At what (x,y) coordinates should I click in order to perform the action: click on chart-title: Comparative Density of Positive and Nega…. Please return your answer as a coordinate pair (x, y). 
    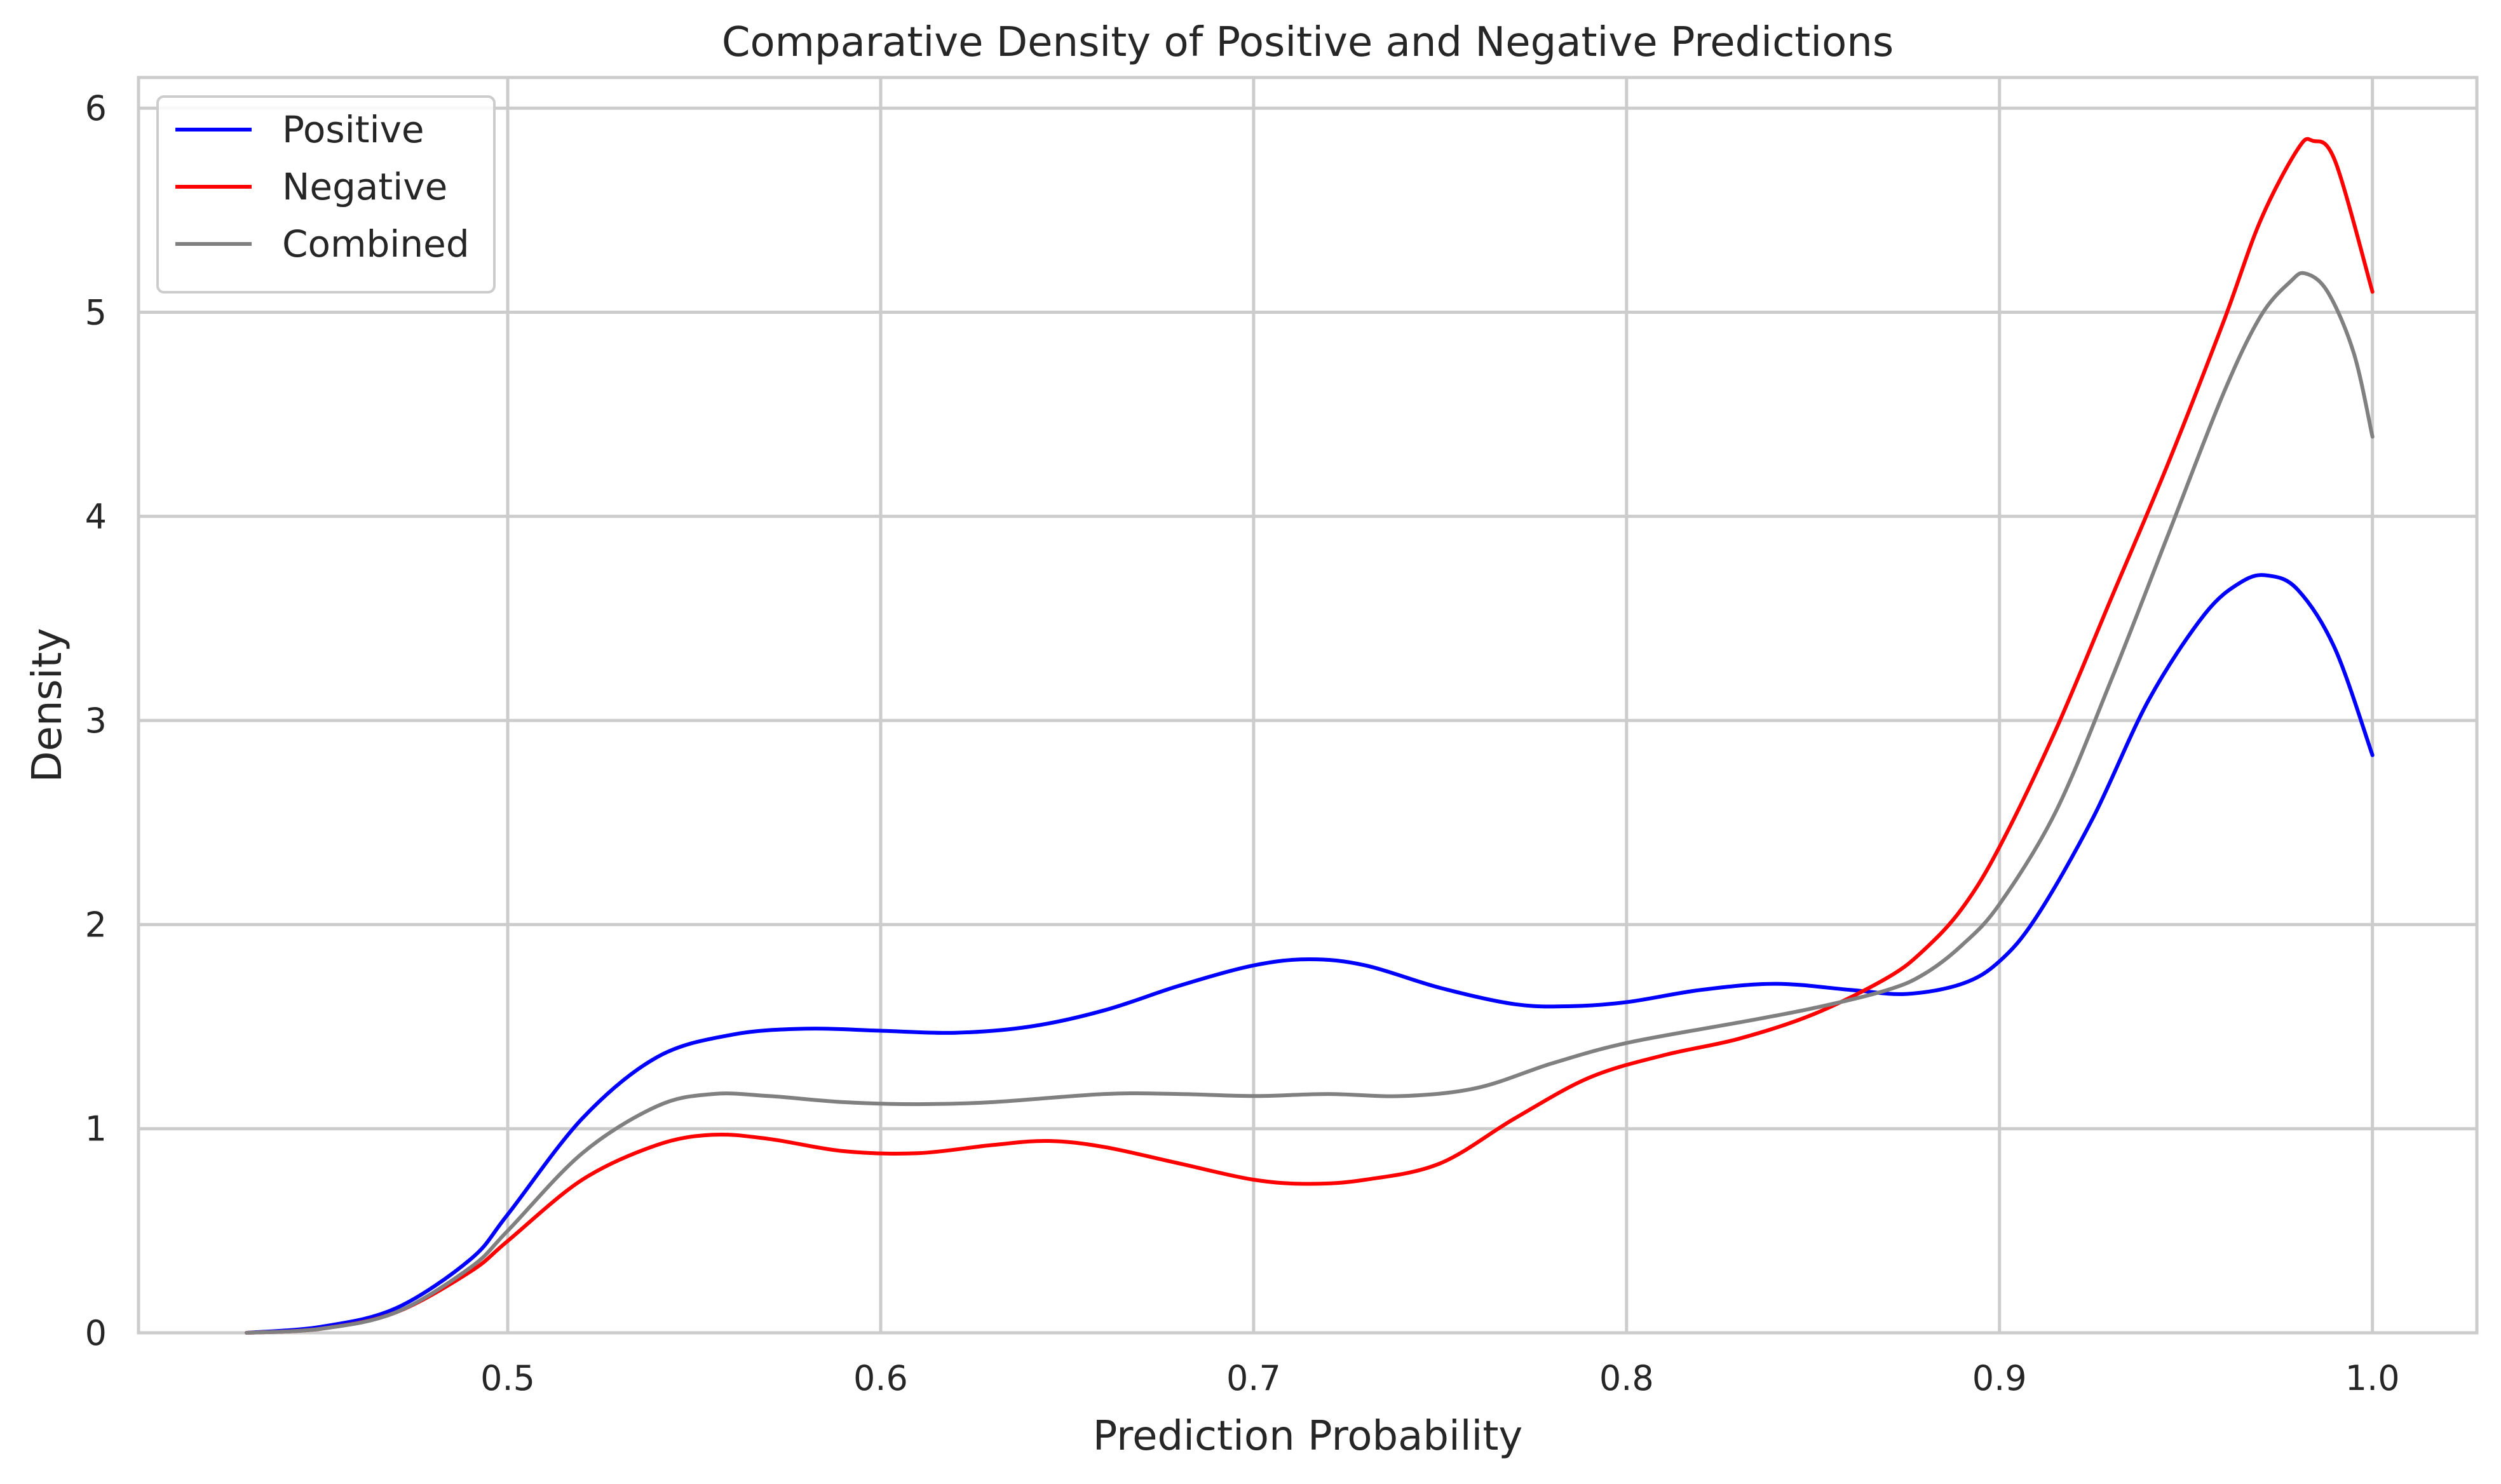
    Looking at the image, I should click on (1308, 42).